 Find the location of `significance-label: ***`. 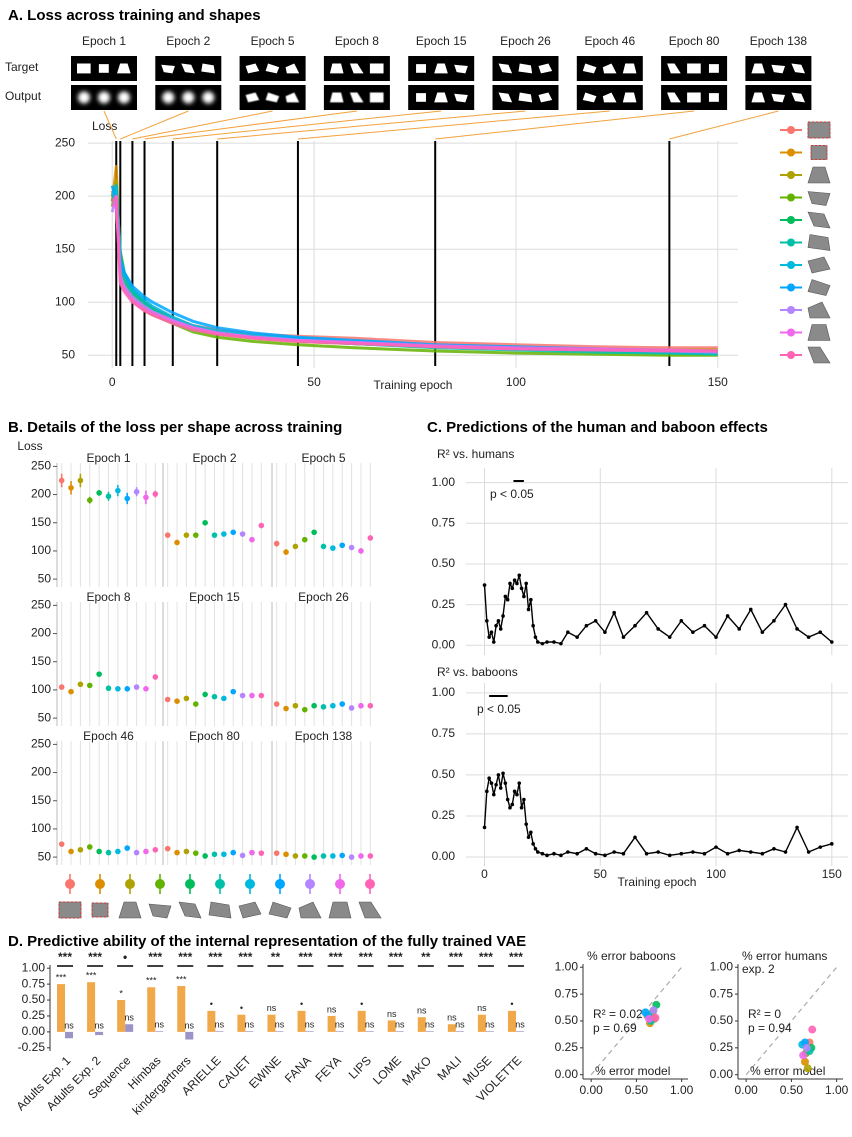

significance-label: *** is located at coordinates (306, 957).